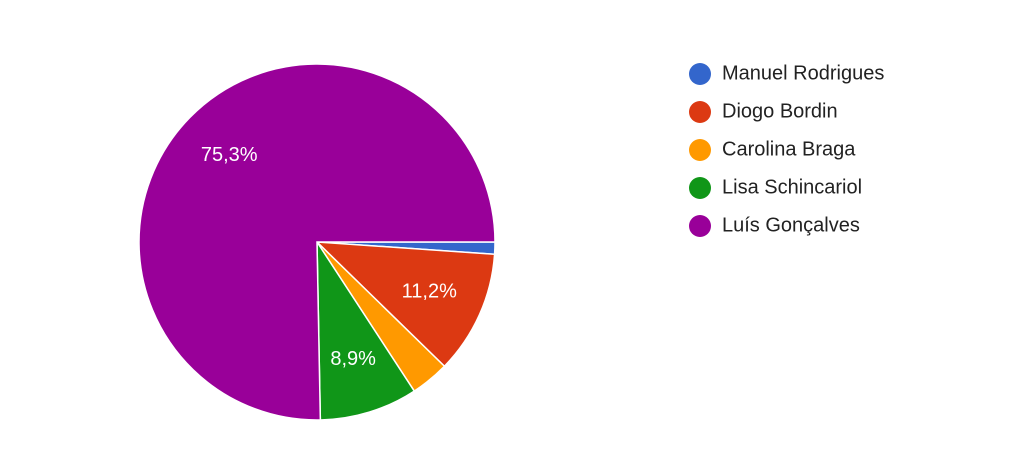 The width and height of the screenshot is (1022, 455). I want to click on legend-label: Manuel Rodrigues, so click(803, 73).